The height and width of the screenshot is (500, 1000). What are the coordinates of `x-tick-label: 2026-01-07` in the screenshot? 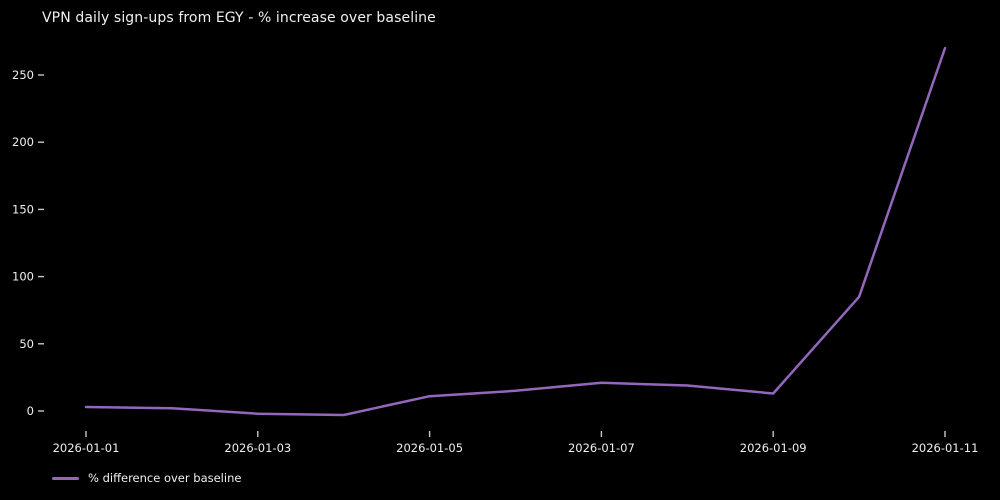 It's located at (601, 448).